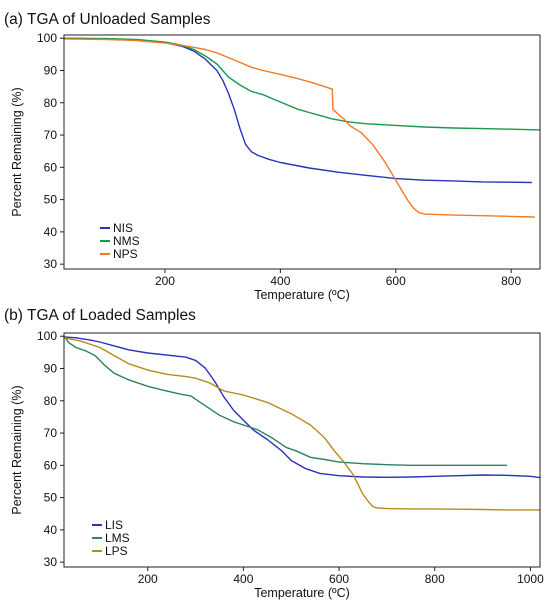 Image resolution: width=550 pixels, height=610 pixels. What do you see at coordinates (123, 228) in the screenshot?
I see `legend-label-nis: NIS` at bounding box center [123, 228].